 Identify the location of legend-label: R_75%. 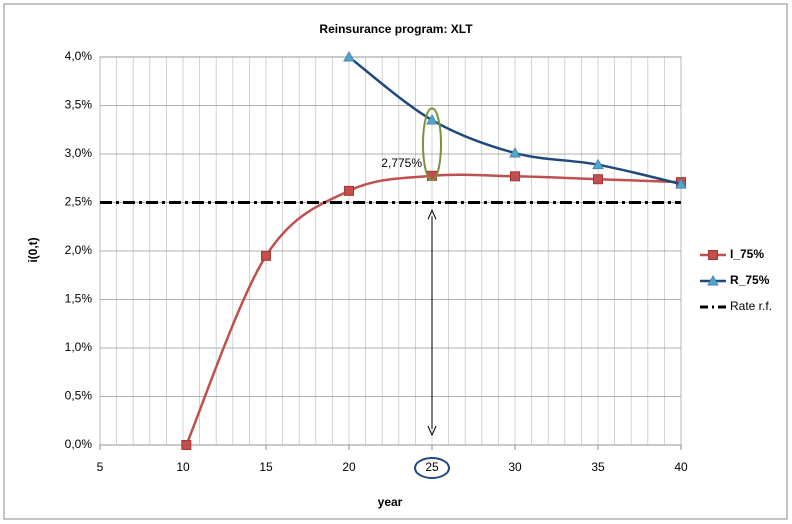
(750, 280).